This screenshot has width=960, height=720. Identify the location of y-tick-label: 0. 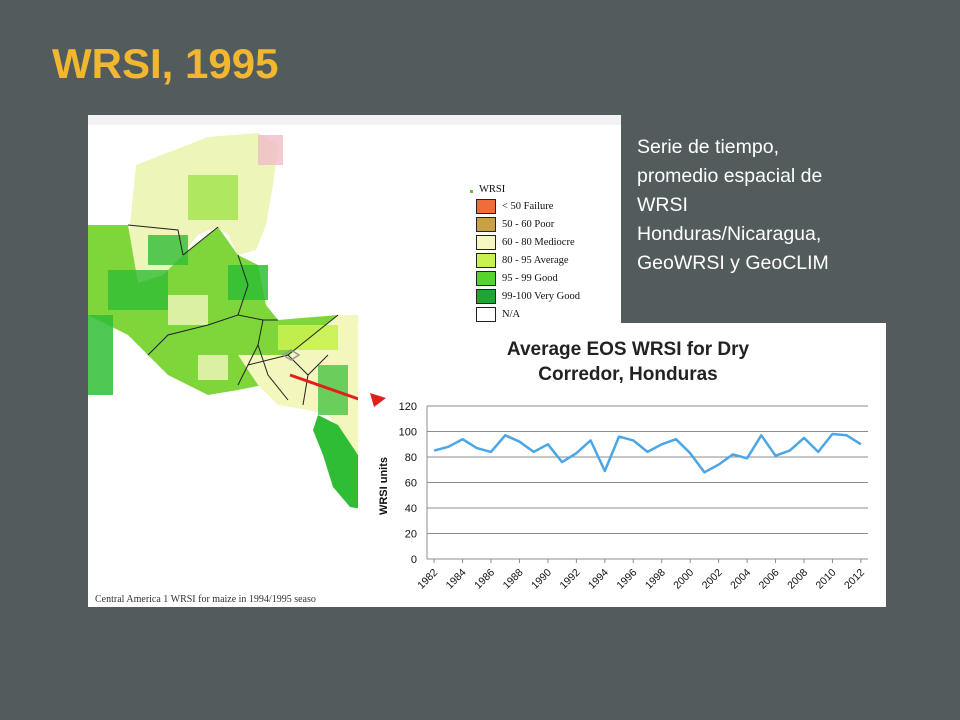
(414, 560).